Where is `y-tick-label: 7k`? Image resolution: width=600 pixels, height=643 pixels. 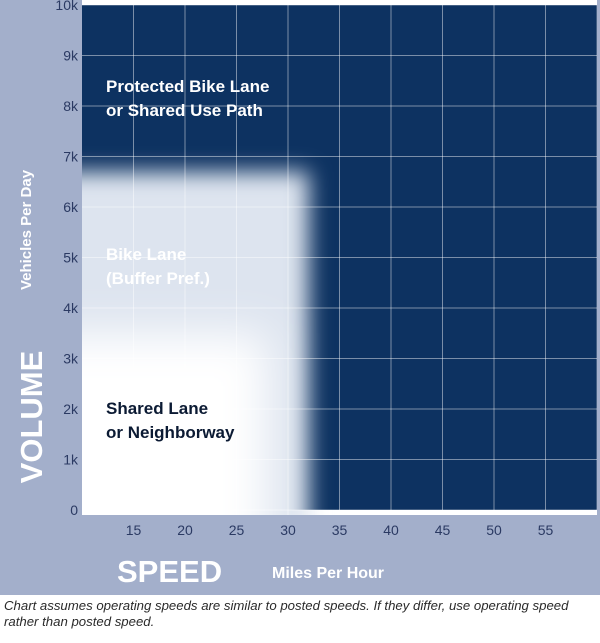
y-tick-label: 7k is located at coordinates (71, 157).